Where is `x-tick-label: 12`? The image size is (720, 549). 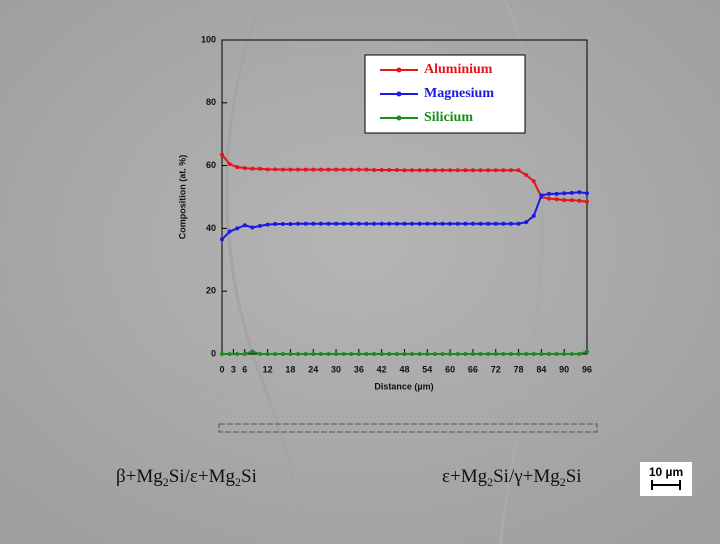 x-tick-label: 12 is located at coordinates (268, 369).